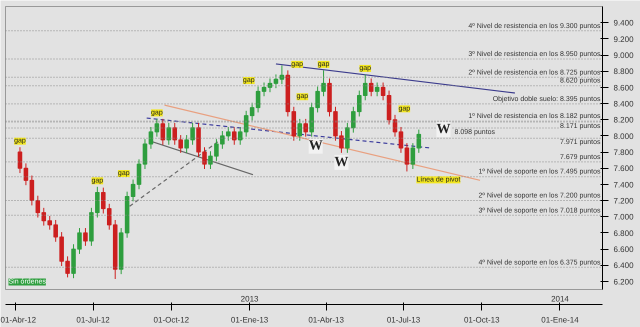 The image size is (640, 327). Describe the element at coordinates (403, 320) in the screenshot. I see `x-tick-label: 01-Jul-13` at that location.